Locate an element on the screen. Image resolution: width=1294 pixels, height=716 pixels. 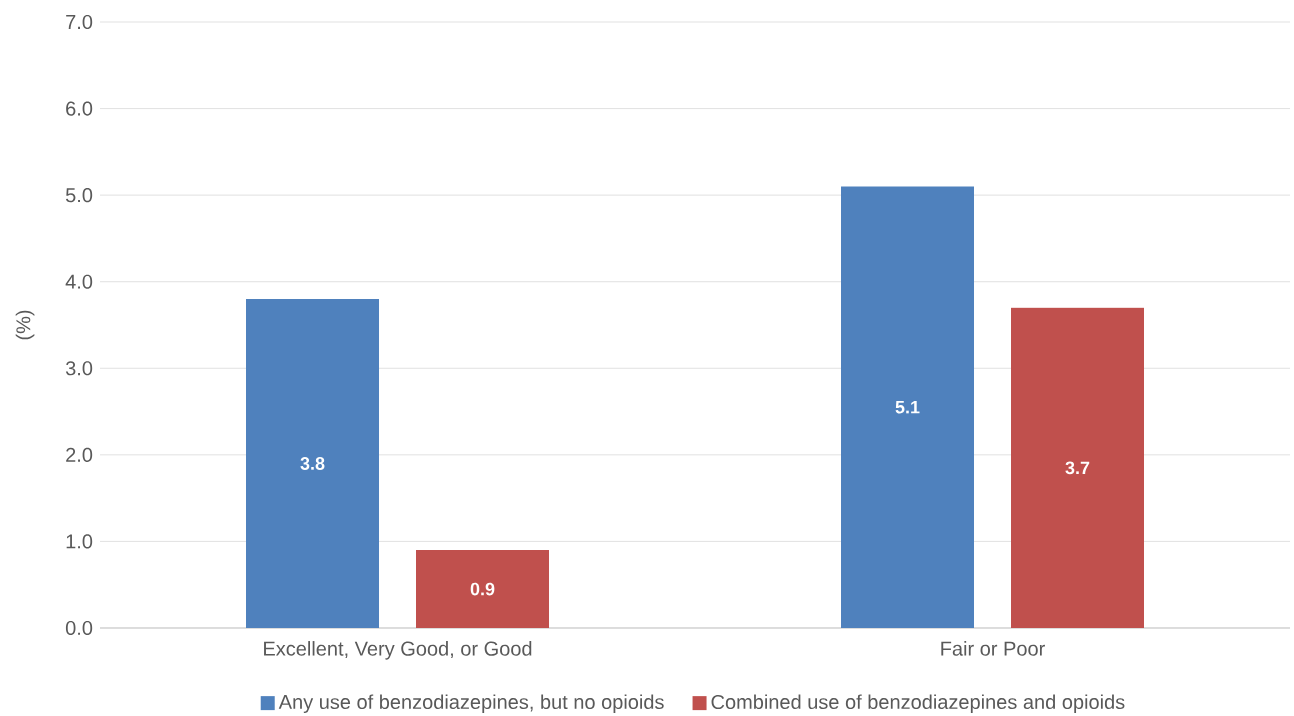
data-label: 3.8 is located at coordinates (312, 463).